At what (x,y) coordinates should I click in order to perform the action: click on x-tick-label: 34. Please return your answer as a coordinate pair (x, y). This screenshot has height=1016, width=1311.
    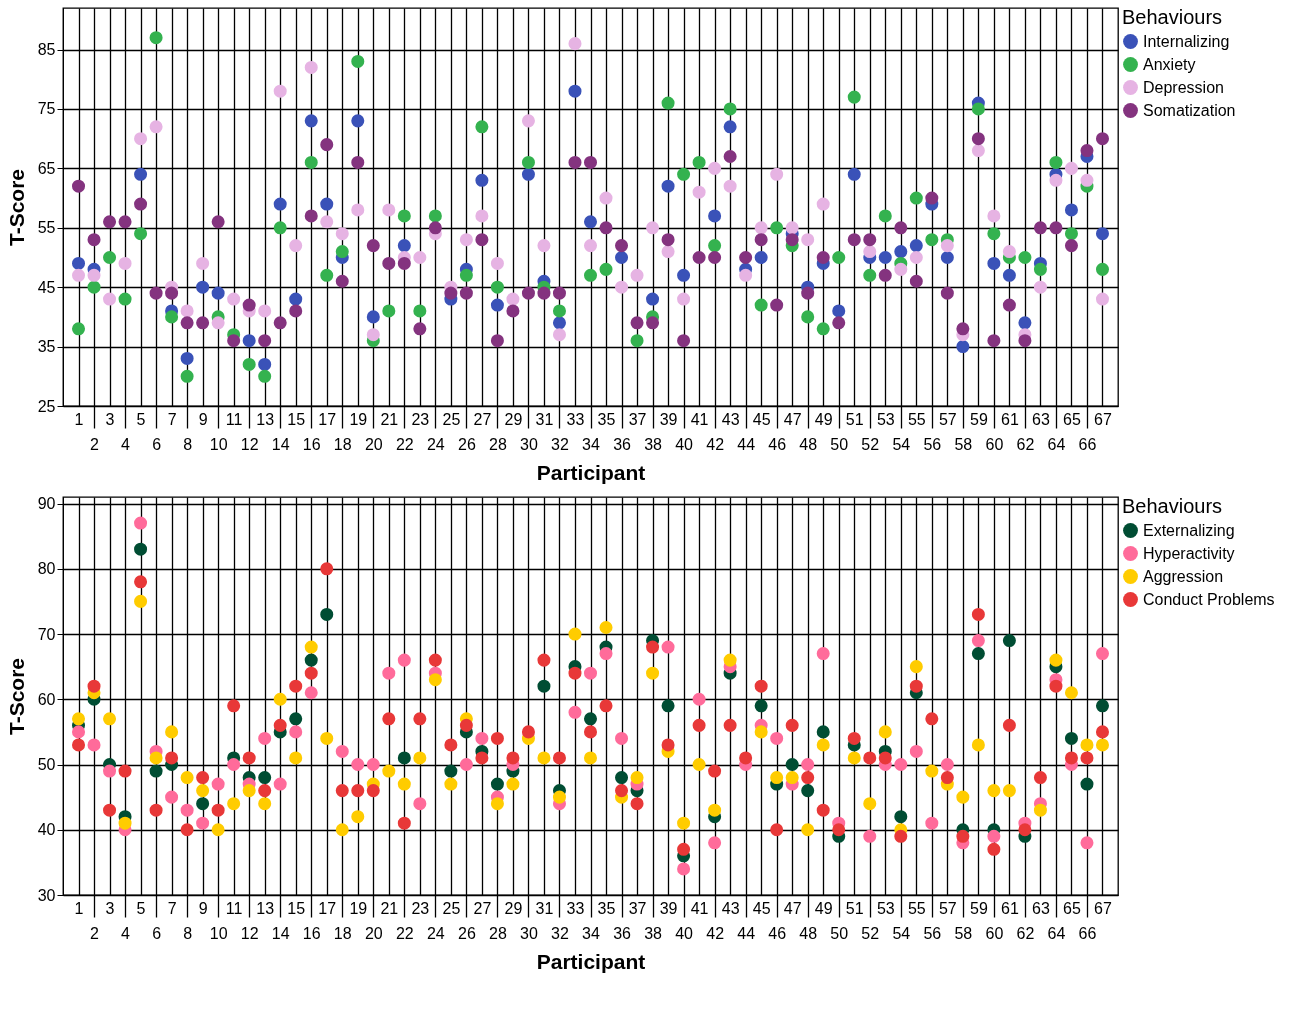
    Looking at the image, I should click on (591, 444).